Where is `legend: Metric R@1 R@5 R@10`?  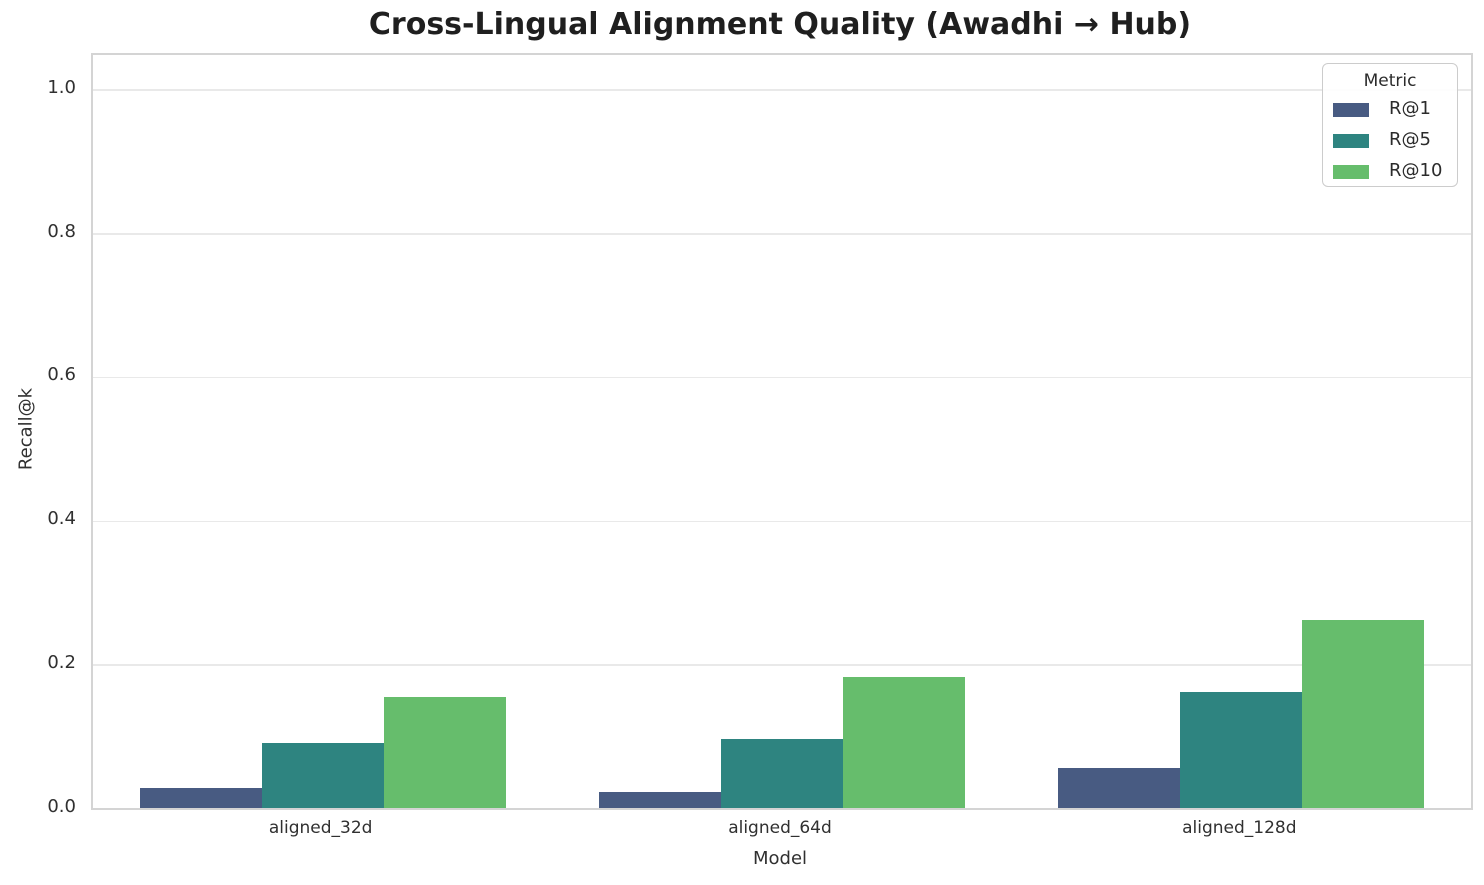 legend: Metric R@1 R@5 R@10 is located at coordinates (1390, 125).